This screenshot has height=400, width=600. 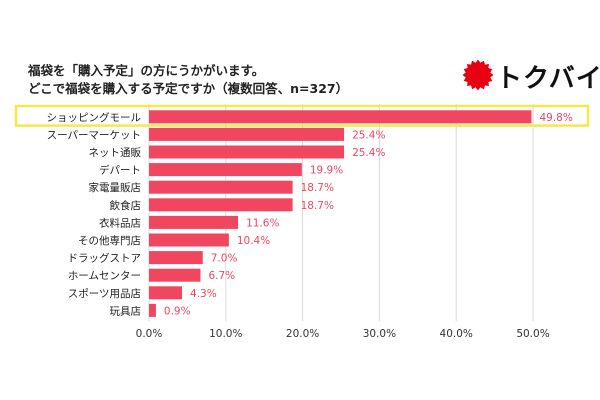 I want to click on category-label: ドラッグストア, so click(x=105, y=258).